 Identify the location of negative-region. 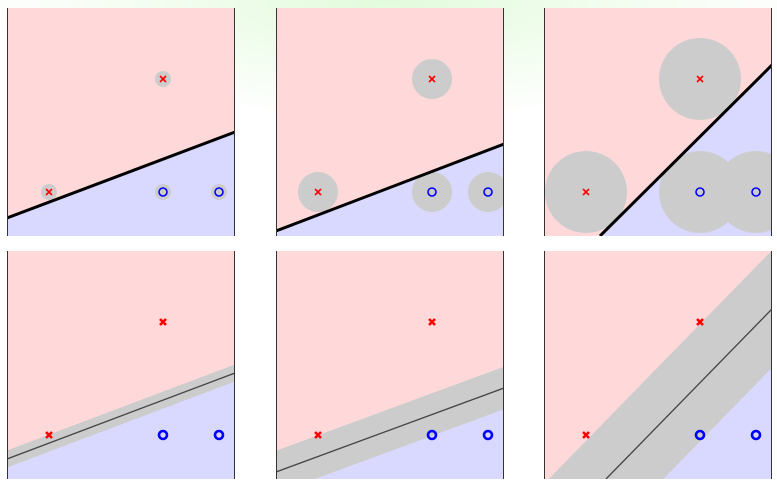
(121, 184).